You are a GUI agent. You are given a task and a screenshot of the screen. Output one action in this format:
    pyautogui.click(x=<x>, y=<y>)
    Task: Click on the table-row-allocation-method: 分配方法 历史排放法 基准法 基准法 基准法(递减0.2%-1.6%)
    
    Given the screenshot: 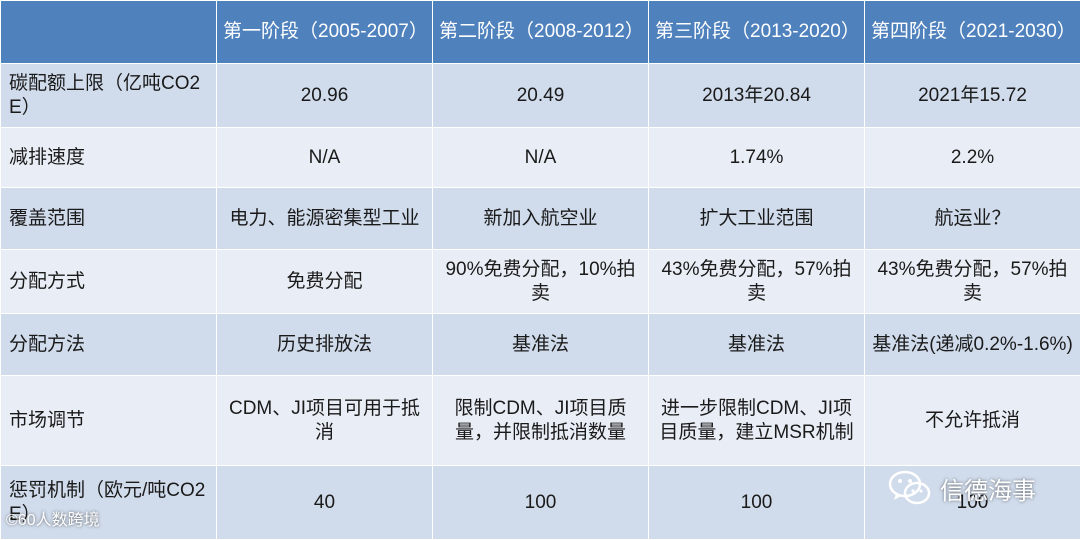 What is the action you would take?
    pyautogui.click(x=540, y=345)
    